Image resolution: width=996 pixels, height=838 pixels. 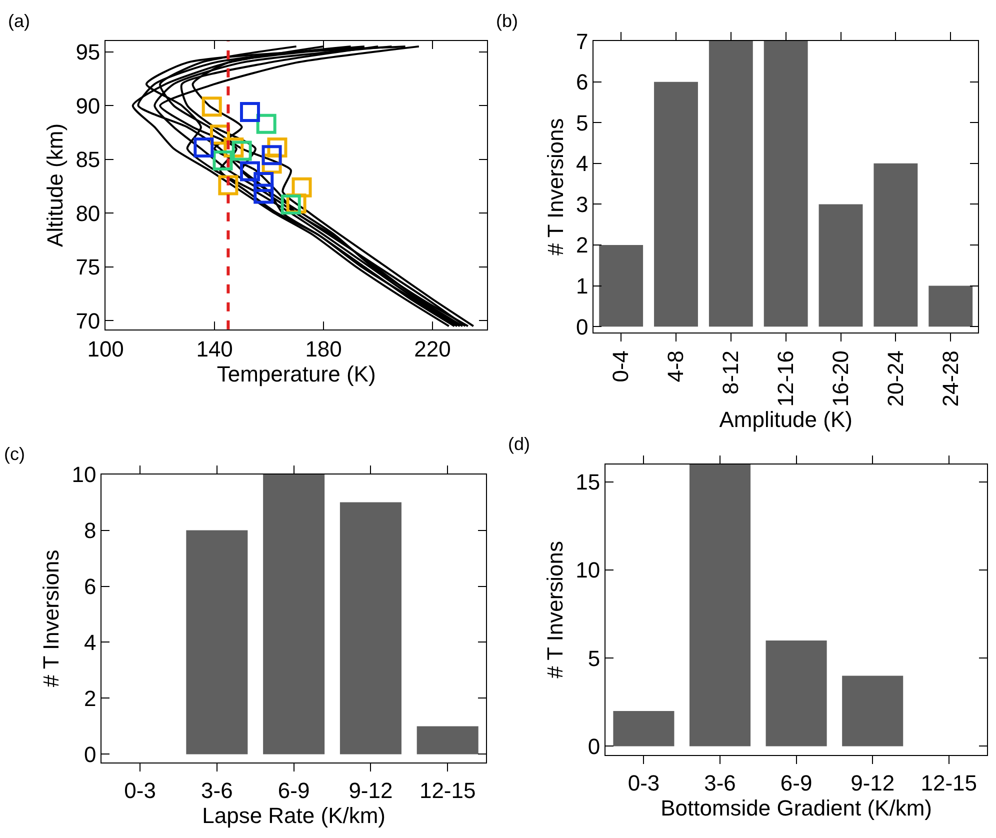 What do you see at coordinates (88, 105) in the screenshot?
I see `y-tick-label: 90` at bounding box center [88, 105].